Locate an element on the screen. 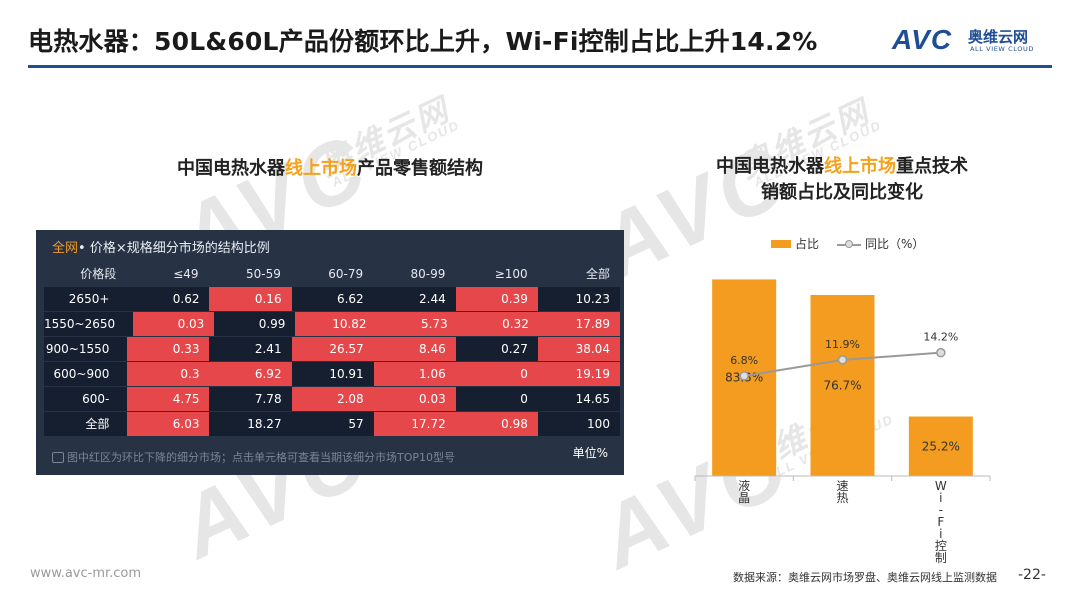 The image size is (1080, 608). table-title: 全网• 价格×规格细分市场的结构比例 is located at coordinates (161, 246).